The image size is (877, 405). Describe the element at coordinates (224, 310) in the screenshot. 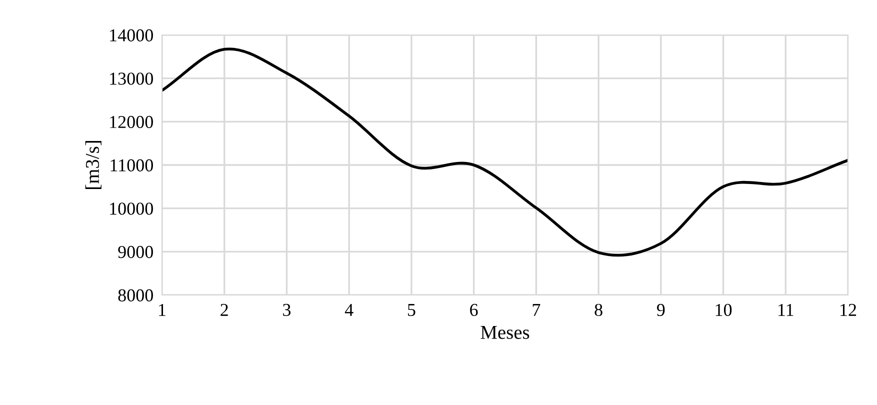

I see `x-tick-label: 2` at that location.